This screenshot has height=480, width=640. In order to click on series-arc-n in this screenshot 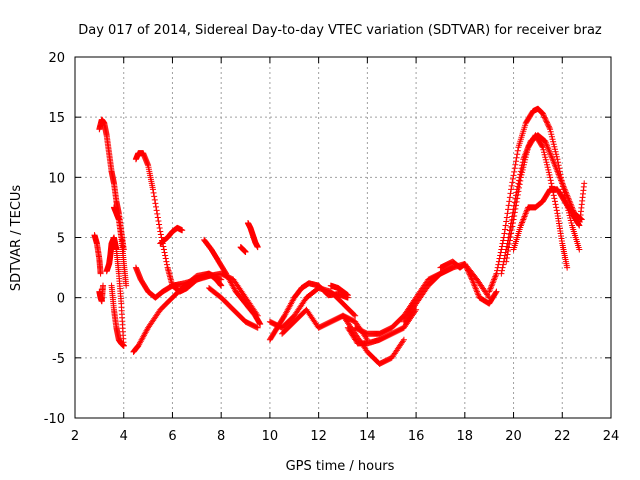, I will do `click(243, 249)`.